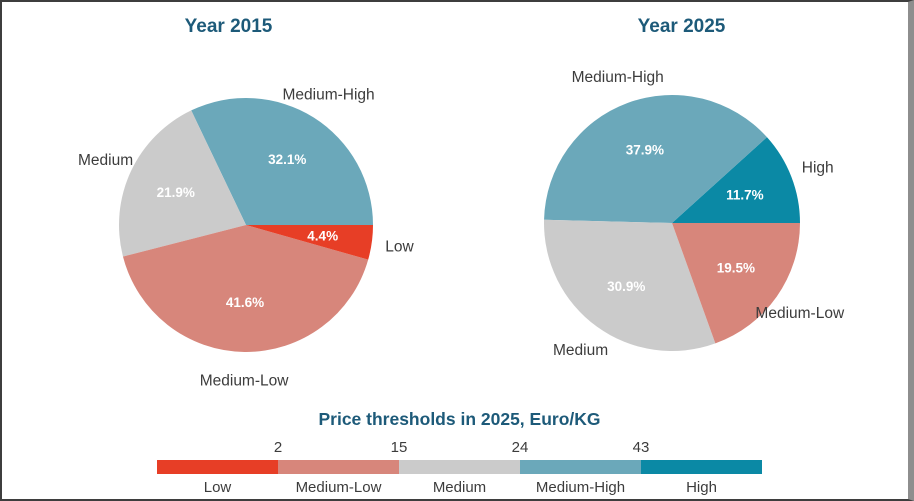 Image resolution: width=914 pixels, height=501 pixels. I want to click on legend-label-high: High, so click(701, 487).